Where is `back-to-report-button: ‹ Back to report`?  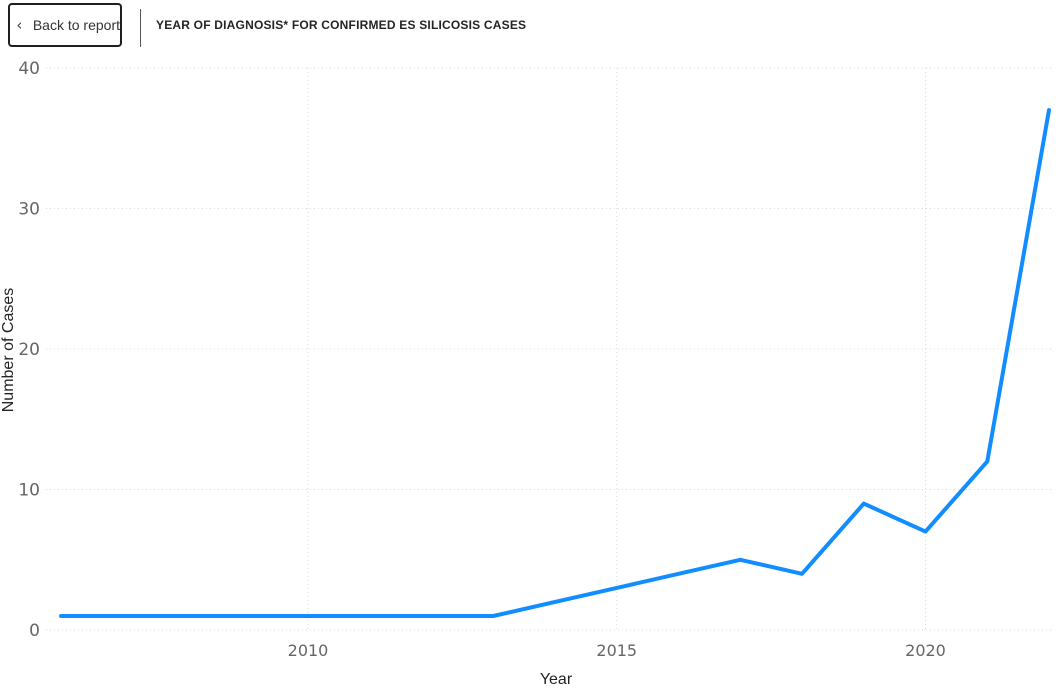 back-to-report-button: ‹ Back to report is located at coordinates (65, 25).